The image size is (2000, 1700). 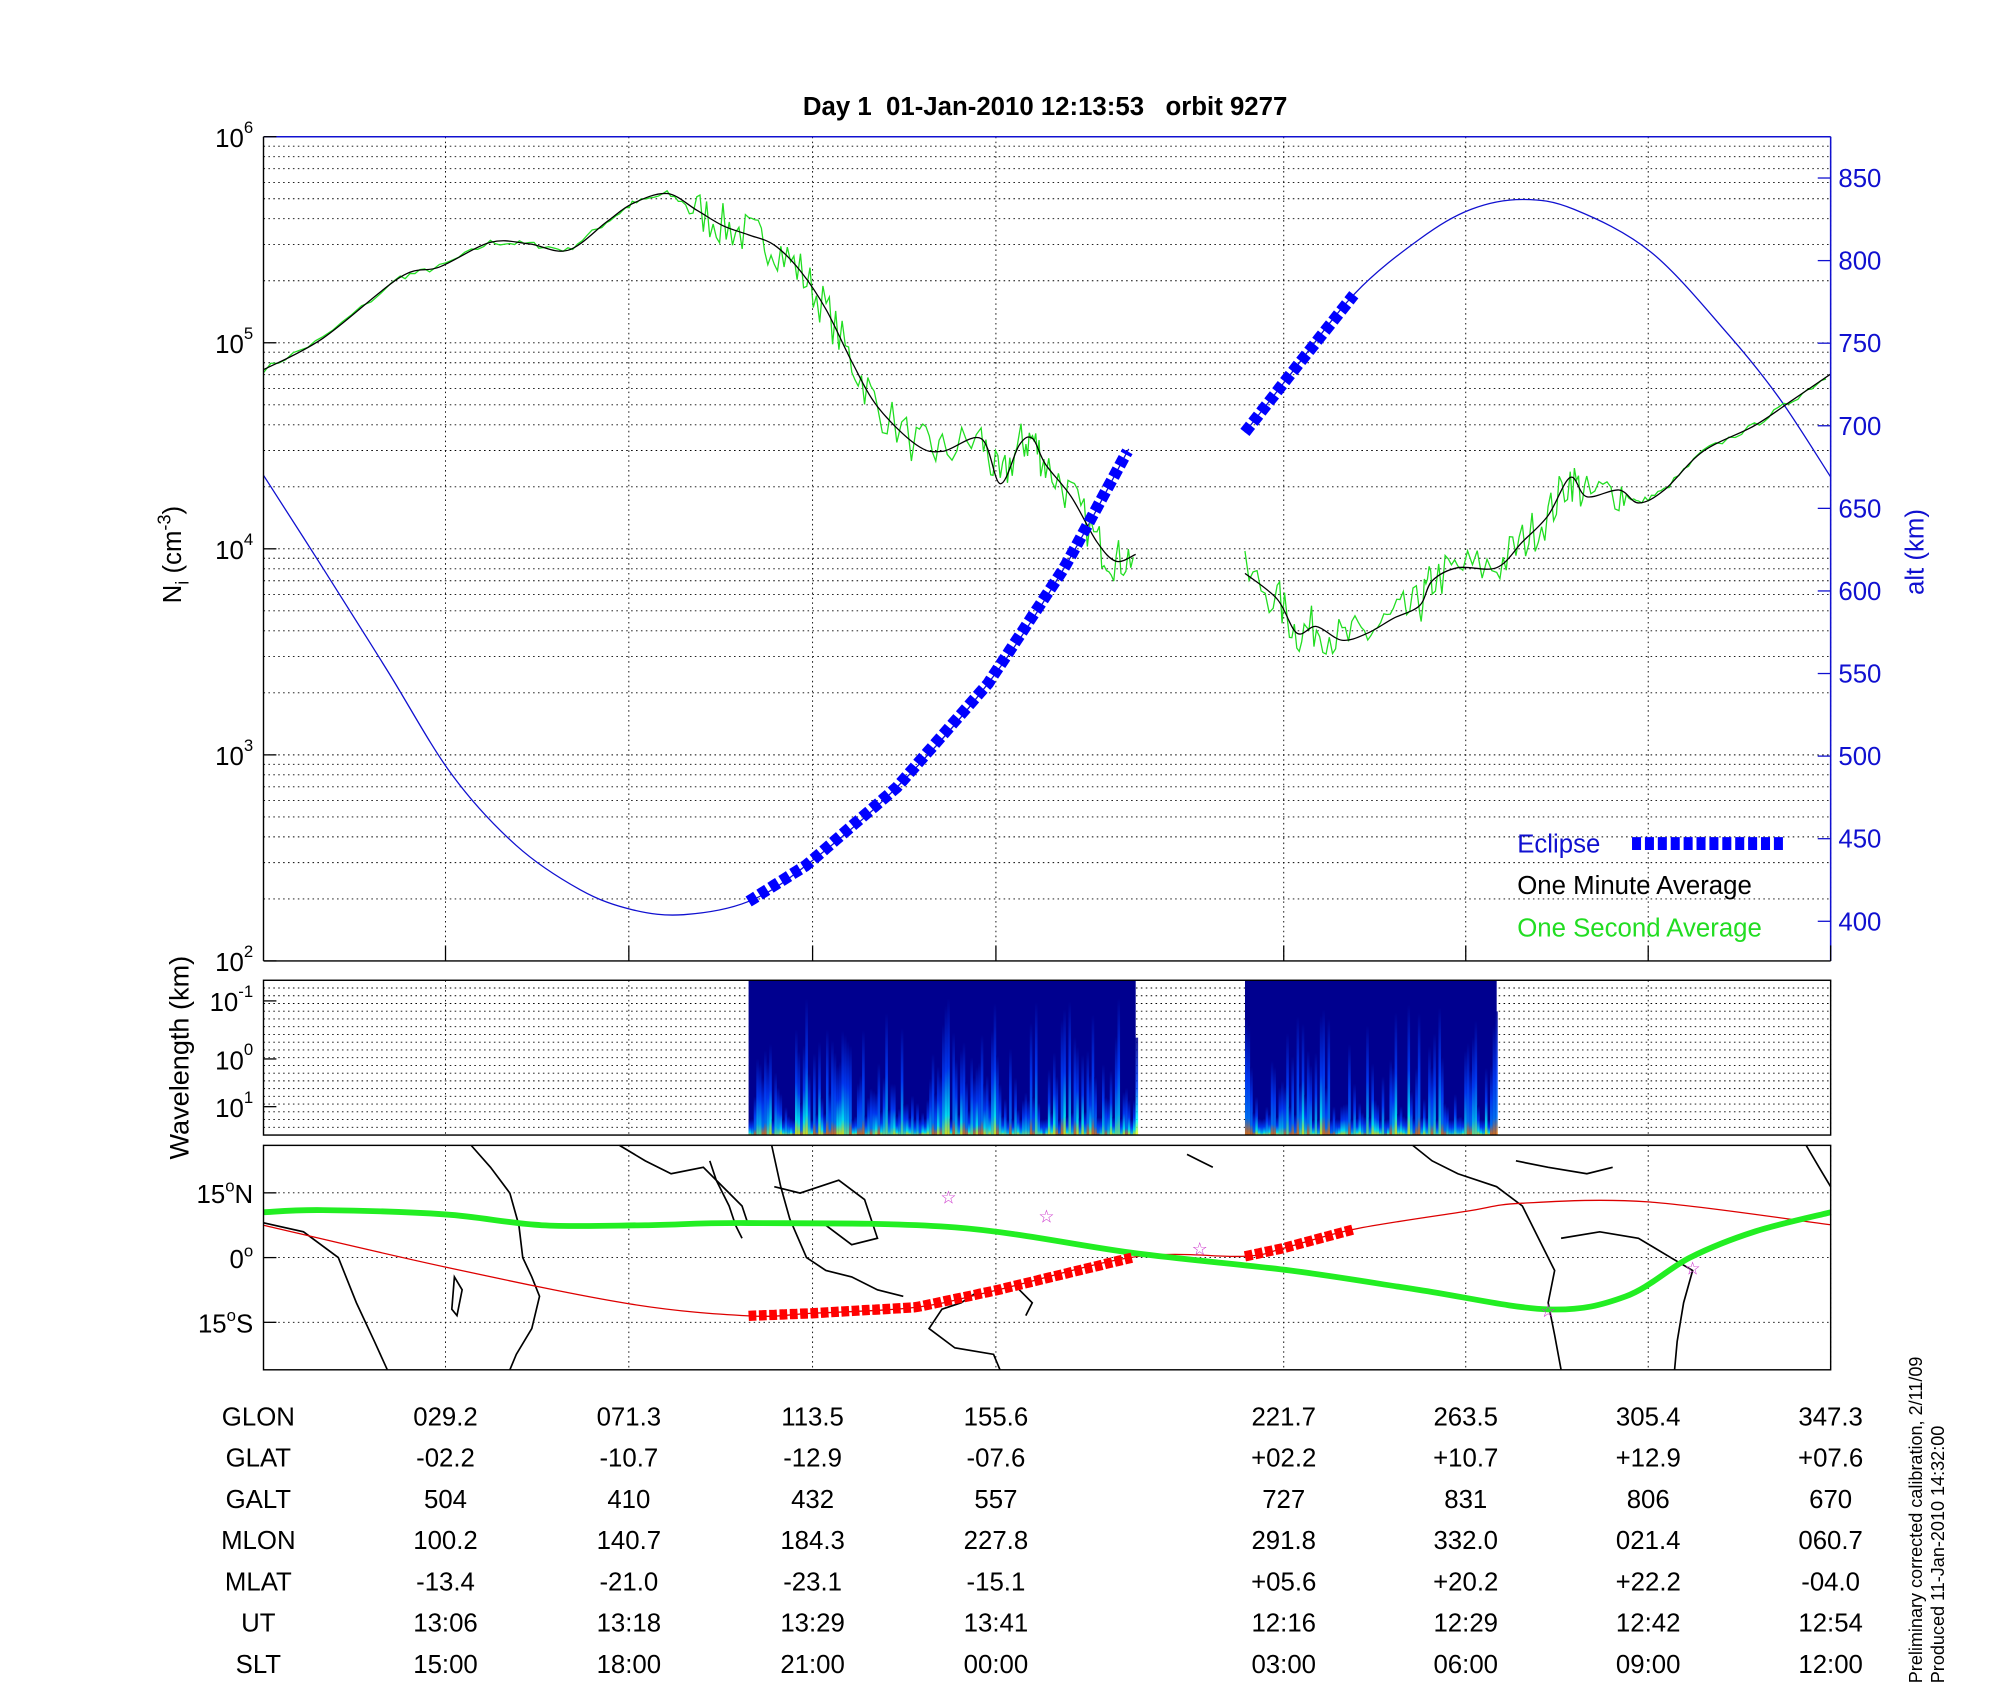 What do you see at coordinates (1200, 1249) in the screenshot?
I see `star-marker-icon: ☆` at bounding box center [1200, 1249].